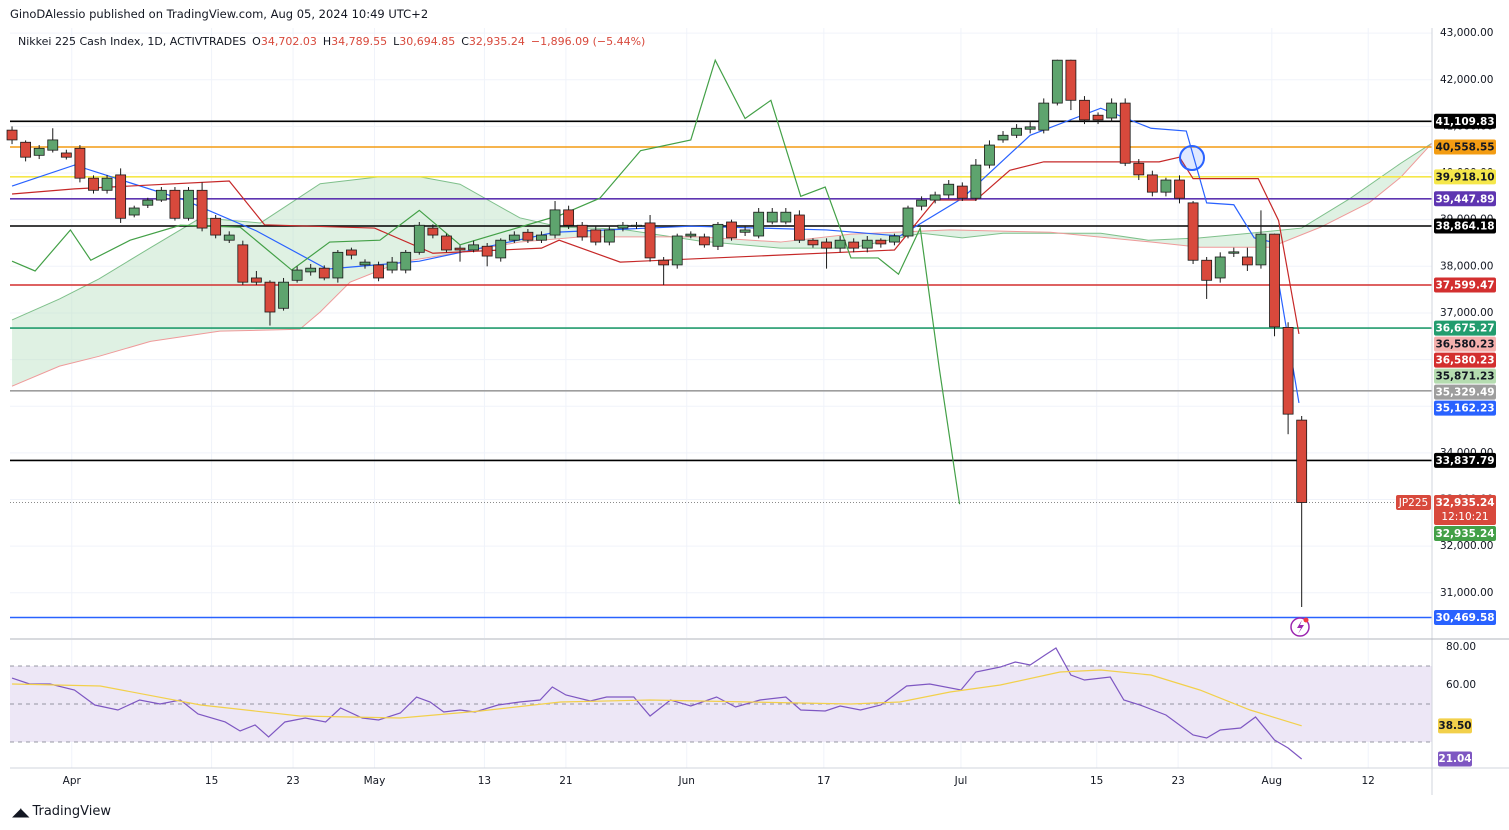  What do you see at coordinates (588, 41) in the screenshot?
I see `ohlc-change: −1,896.09 (−5.44%)` at bounding box center [588, 41].